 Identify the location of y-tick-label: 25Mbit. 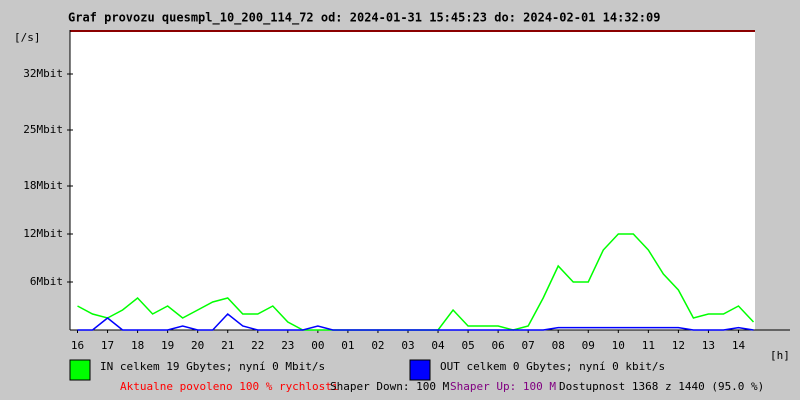
(43, 129).